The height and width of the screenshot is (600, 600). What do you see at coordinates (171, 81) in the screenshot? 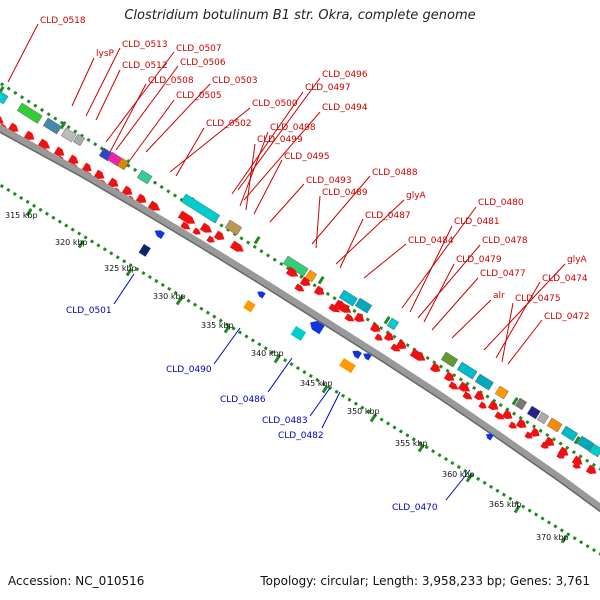
I see `gene-label: CLD_0508` at bounding box center [171, 81].